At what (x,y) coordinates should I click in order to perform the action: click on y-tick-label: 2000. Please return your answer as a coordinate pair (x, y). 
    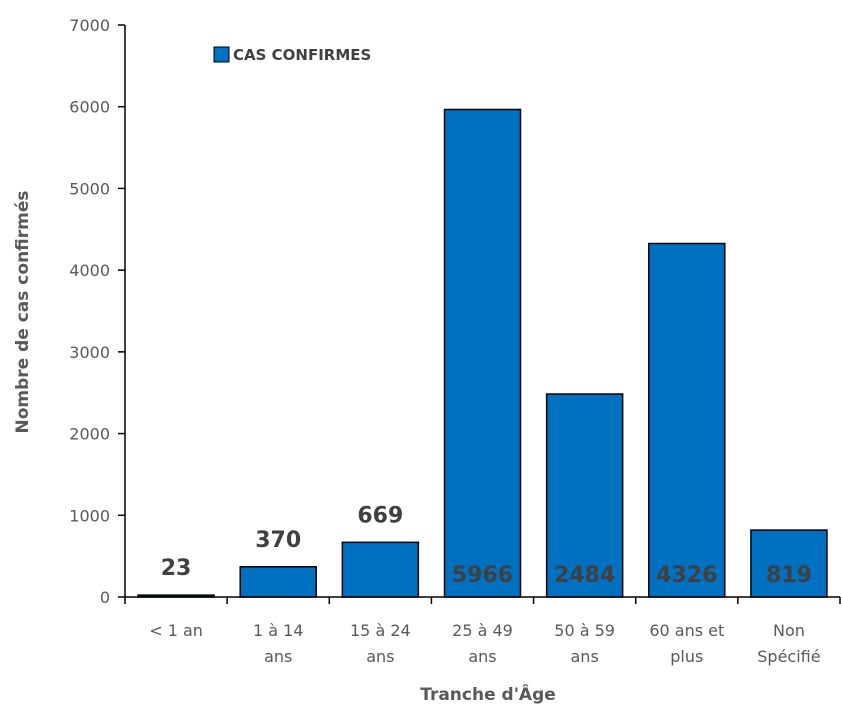
    Looking at the image, I should click on (89, 434).